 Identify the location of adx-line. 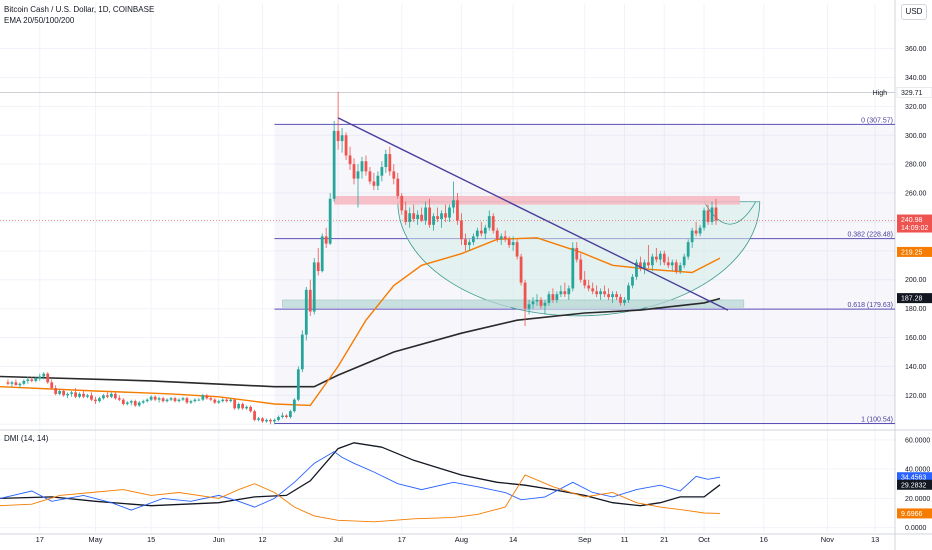
(360, 474).